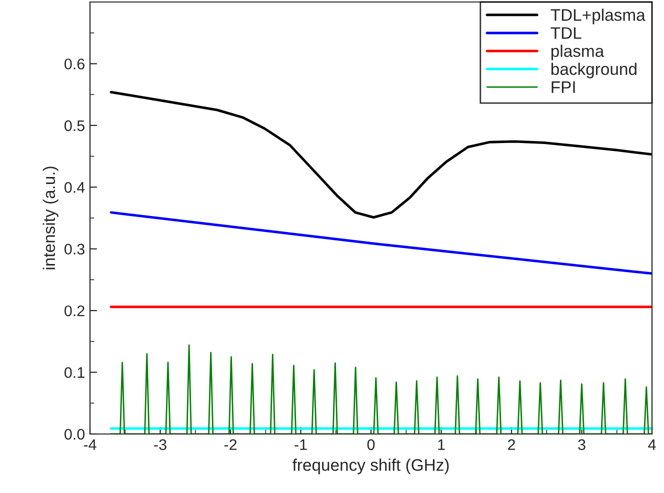  Describe the element at coordinates (74, 372) in the screenshot. I see `y-tick-label: 0.1` at that location.